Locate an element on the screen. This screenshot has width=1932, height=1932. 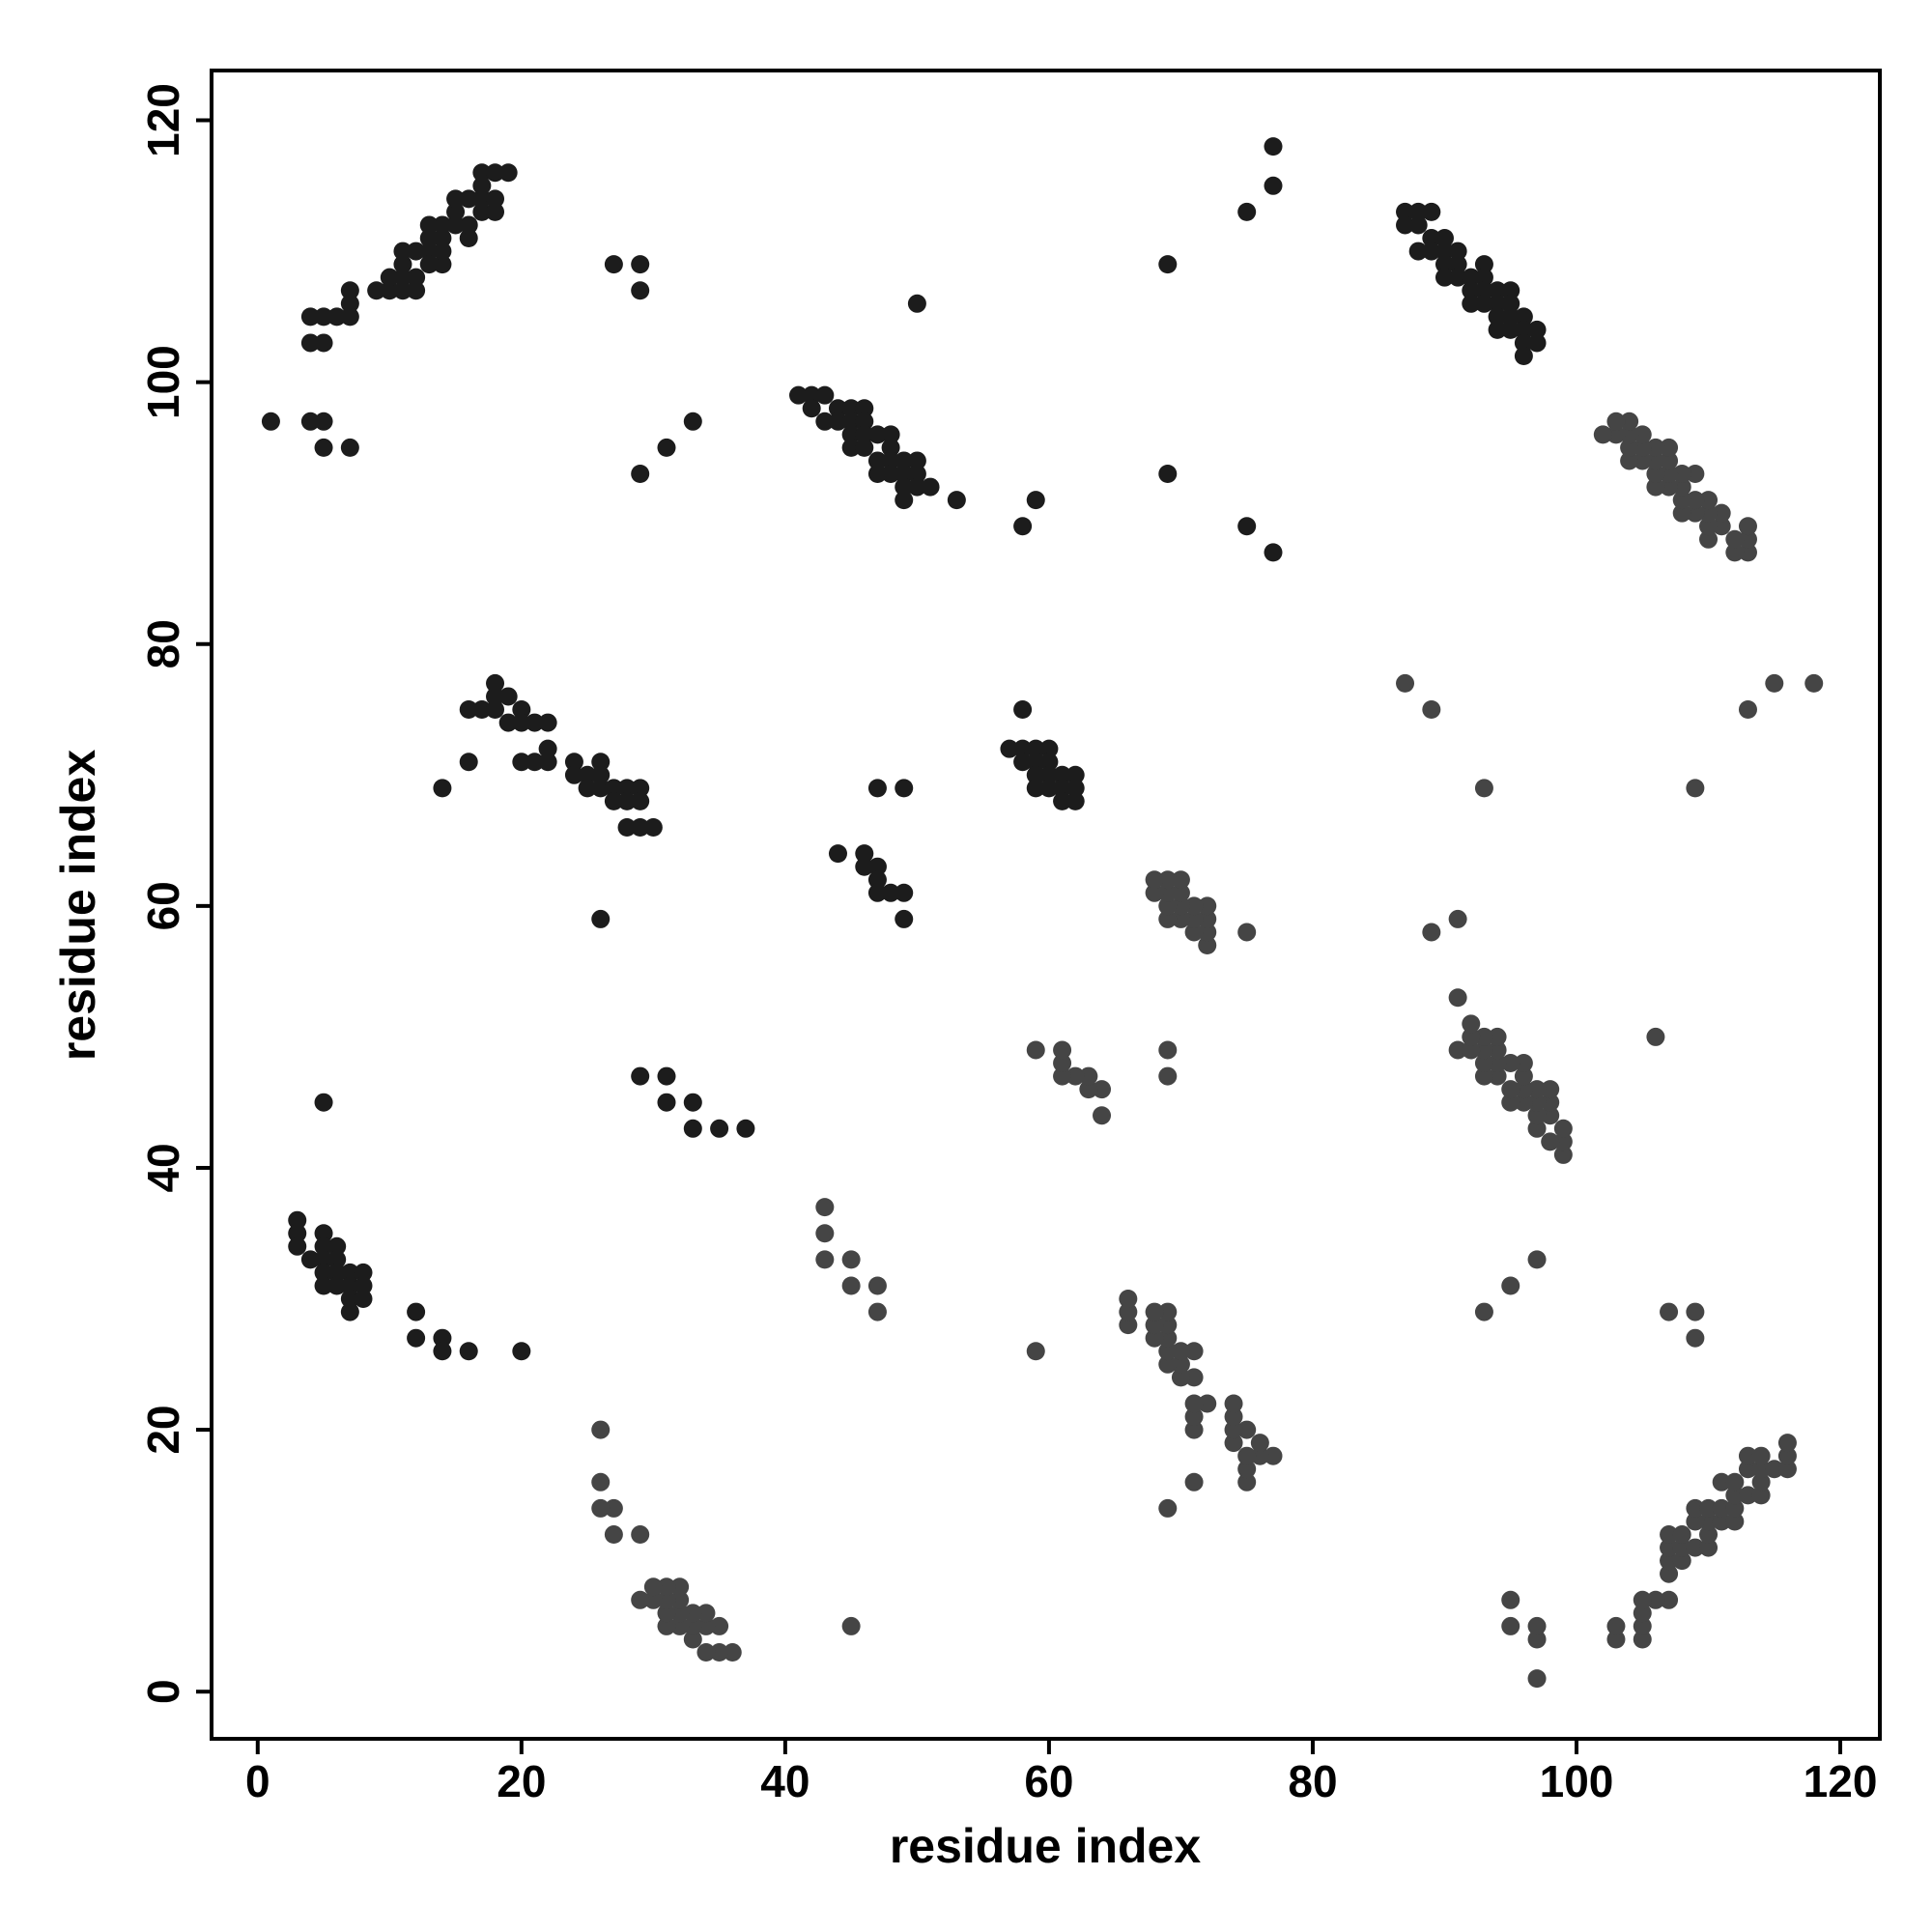
y-tick-label: 20 is located at coordinates (163, 1429).